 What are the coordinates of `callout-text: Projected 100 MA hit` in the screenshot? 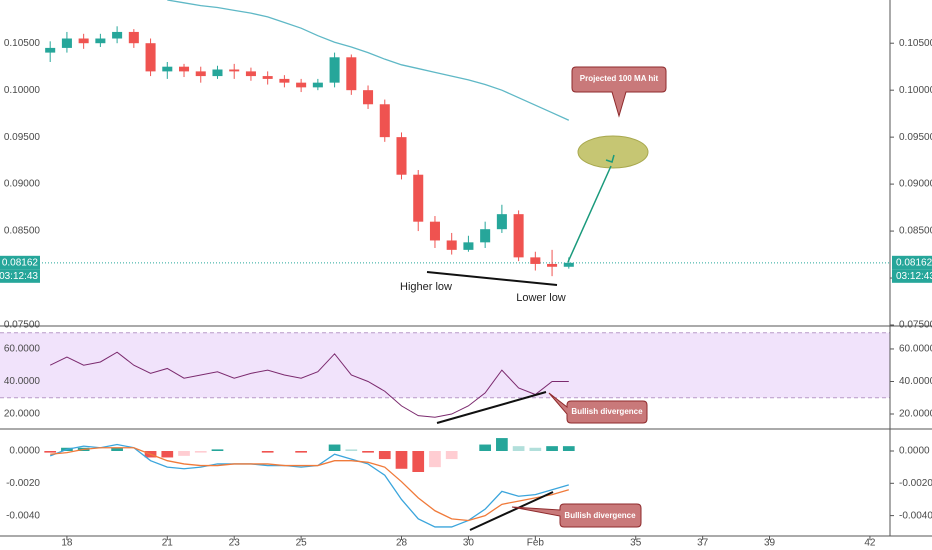 It's located at (619, 78).